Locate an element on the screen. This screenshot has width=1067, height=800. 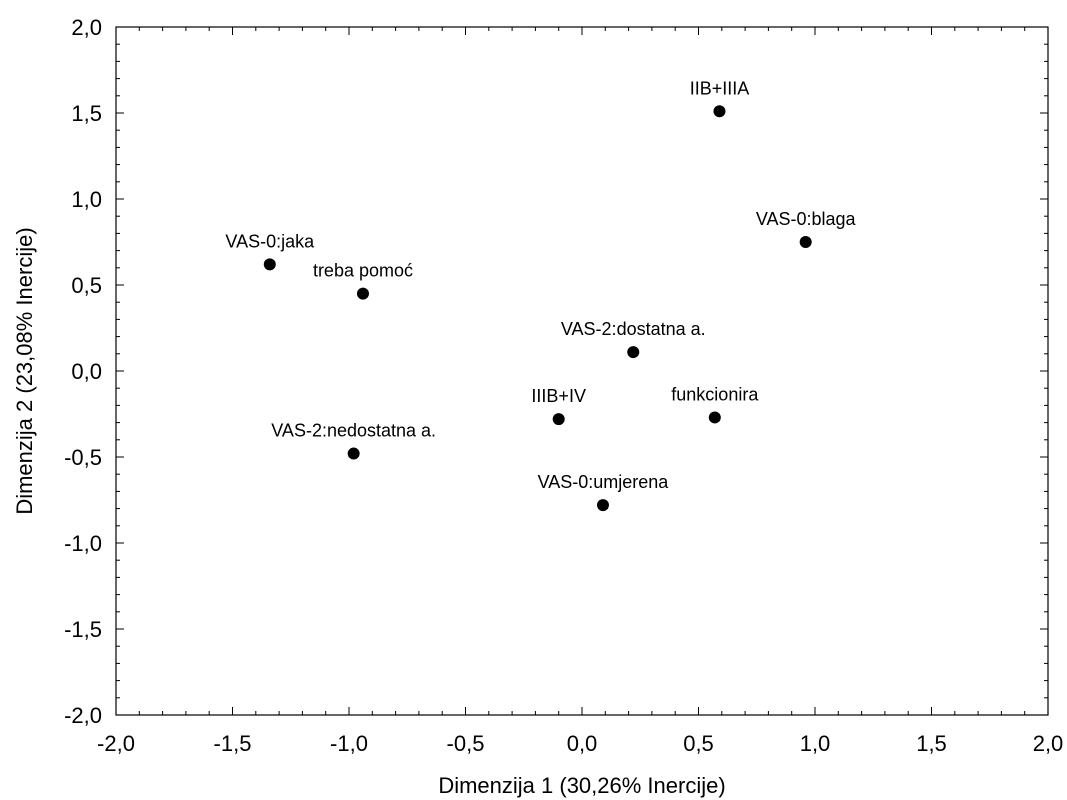
y-tick-label: 0,5 is located at coordinates (86, 285).